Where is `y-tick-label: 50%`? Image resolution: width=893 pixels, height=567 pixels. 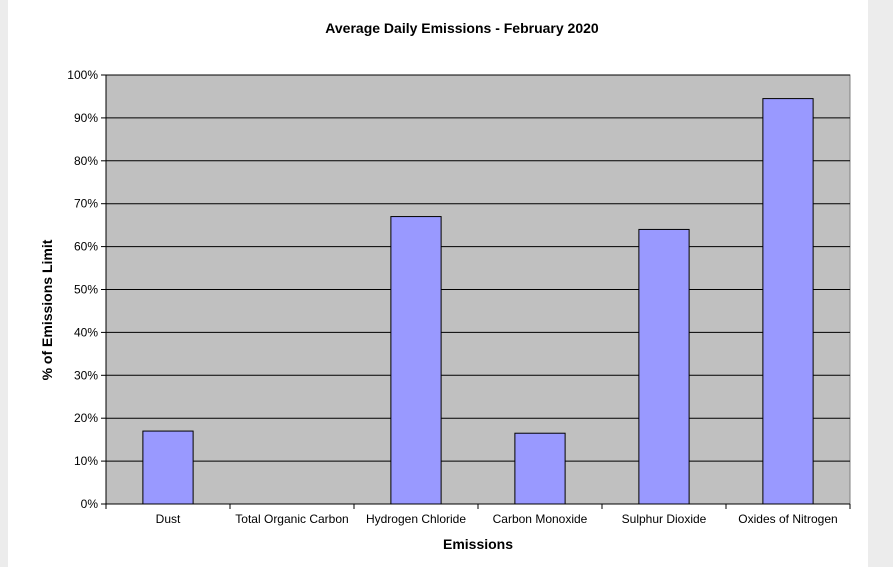
y-tick-label: 50% is located at coordinates (86, 290).